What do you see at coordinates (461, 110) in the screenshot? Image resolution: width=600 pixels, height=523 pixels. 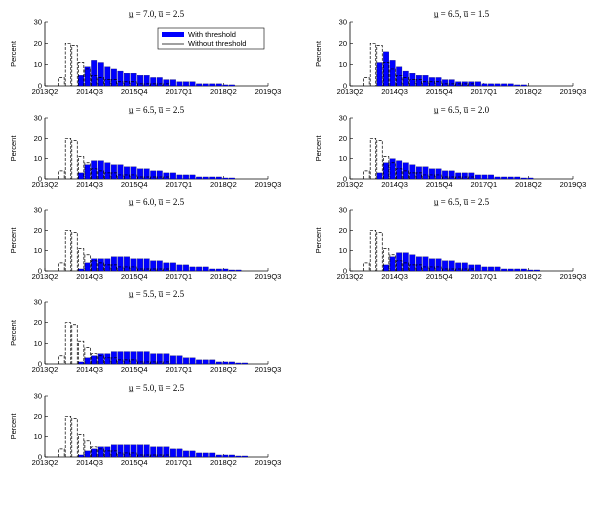 I see `panel-title: u̲ = 6.5, u̅ = 2.0` at bounding box center [461, 110].